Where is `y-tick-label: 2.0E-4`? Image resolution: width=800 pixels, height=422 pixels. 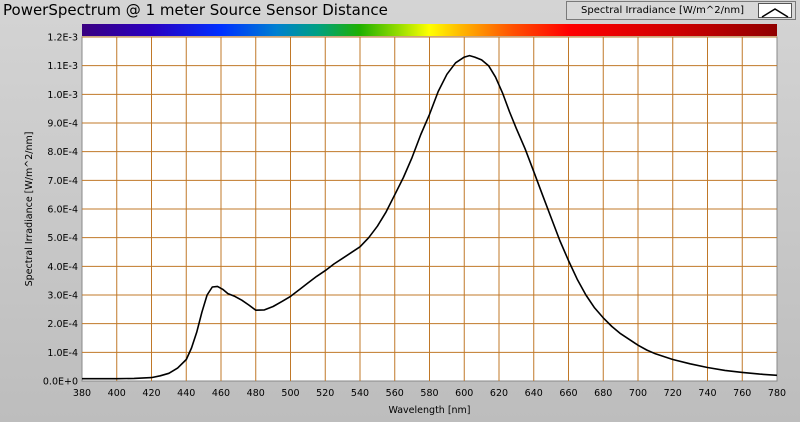 y-tick-label: 2.0E-4 is located at coordinates (62, 324).